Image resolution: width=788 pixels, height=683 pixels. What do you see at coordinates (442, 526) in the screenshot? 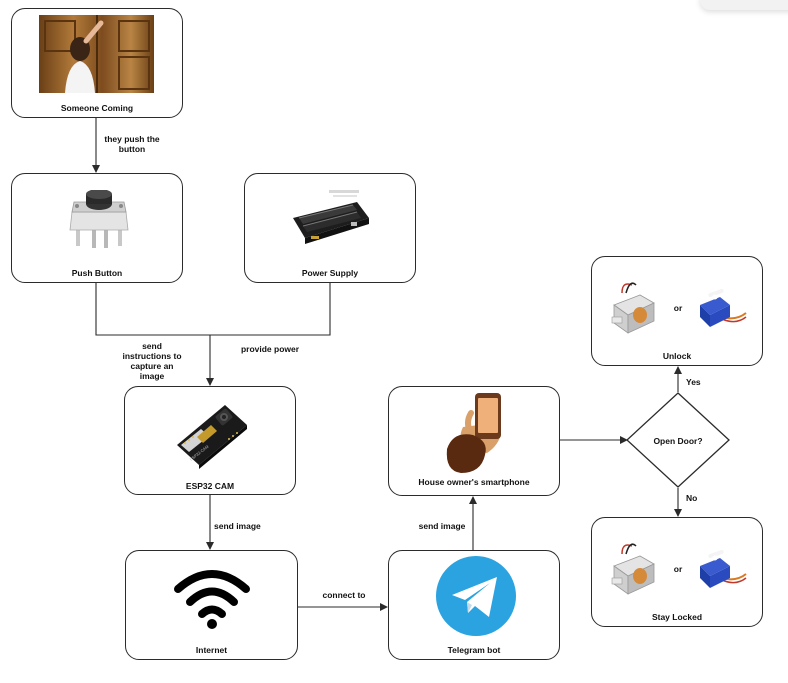
I see `edge-label-send-image-2: send image` at bounding box center [442, 526].